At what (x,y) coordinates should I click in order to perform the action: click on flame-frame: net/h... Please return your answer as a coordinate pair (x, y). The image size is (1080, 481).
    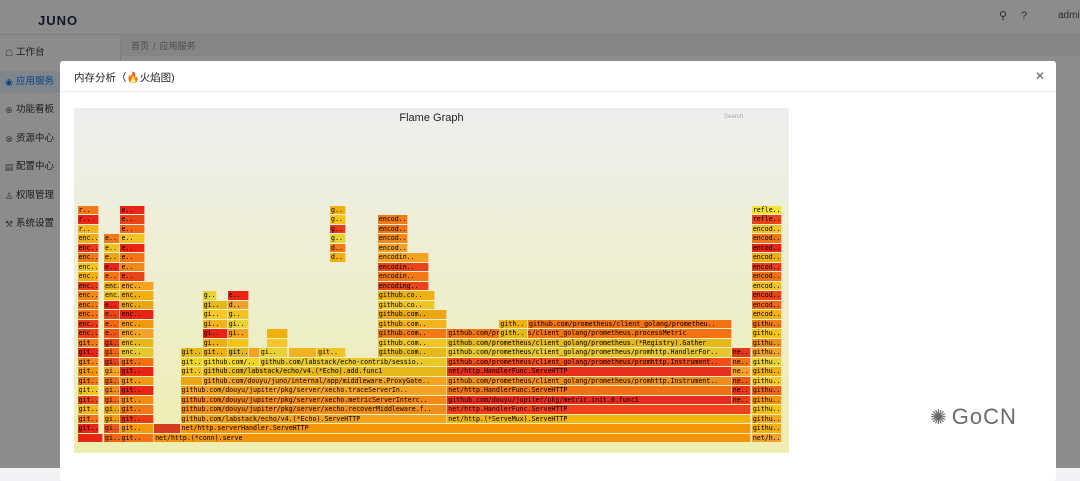
    Looking at the image, I should click on (766, 437).